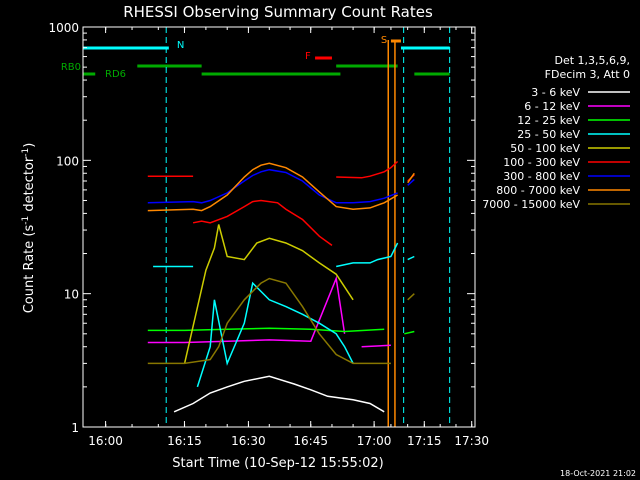 Image resolution: width=640 pixels, height=480 pixels. What do you see at coordinates (63, 28) in the screenshot?
I see `y-tick-label-3: 1000` at bounding box center [63, 28].